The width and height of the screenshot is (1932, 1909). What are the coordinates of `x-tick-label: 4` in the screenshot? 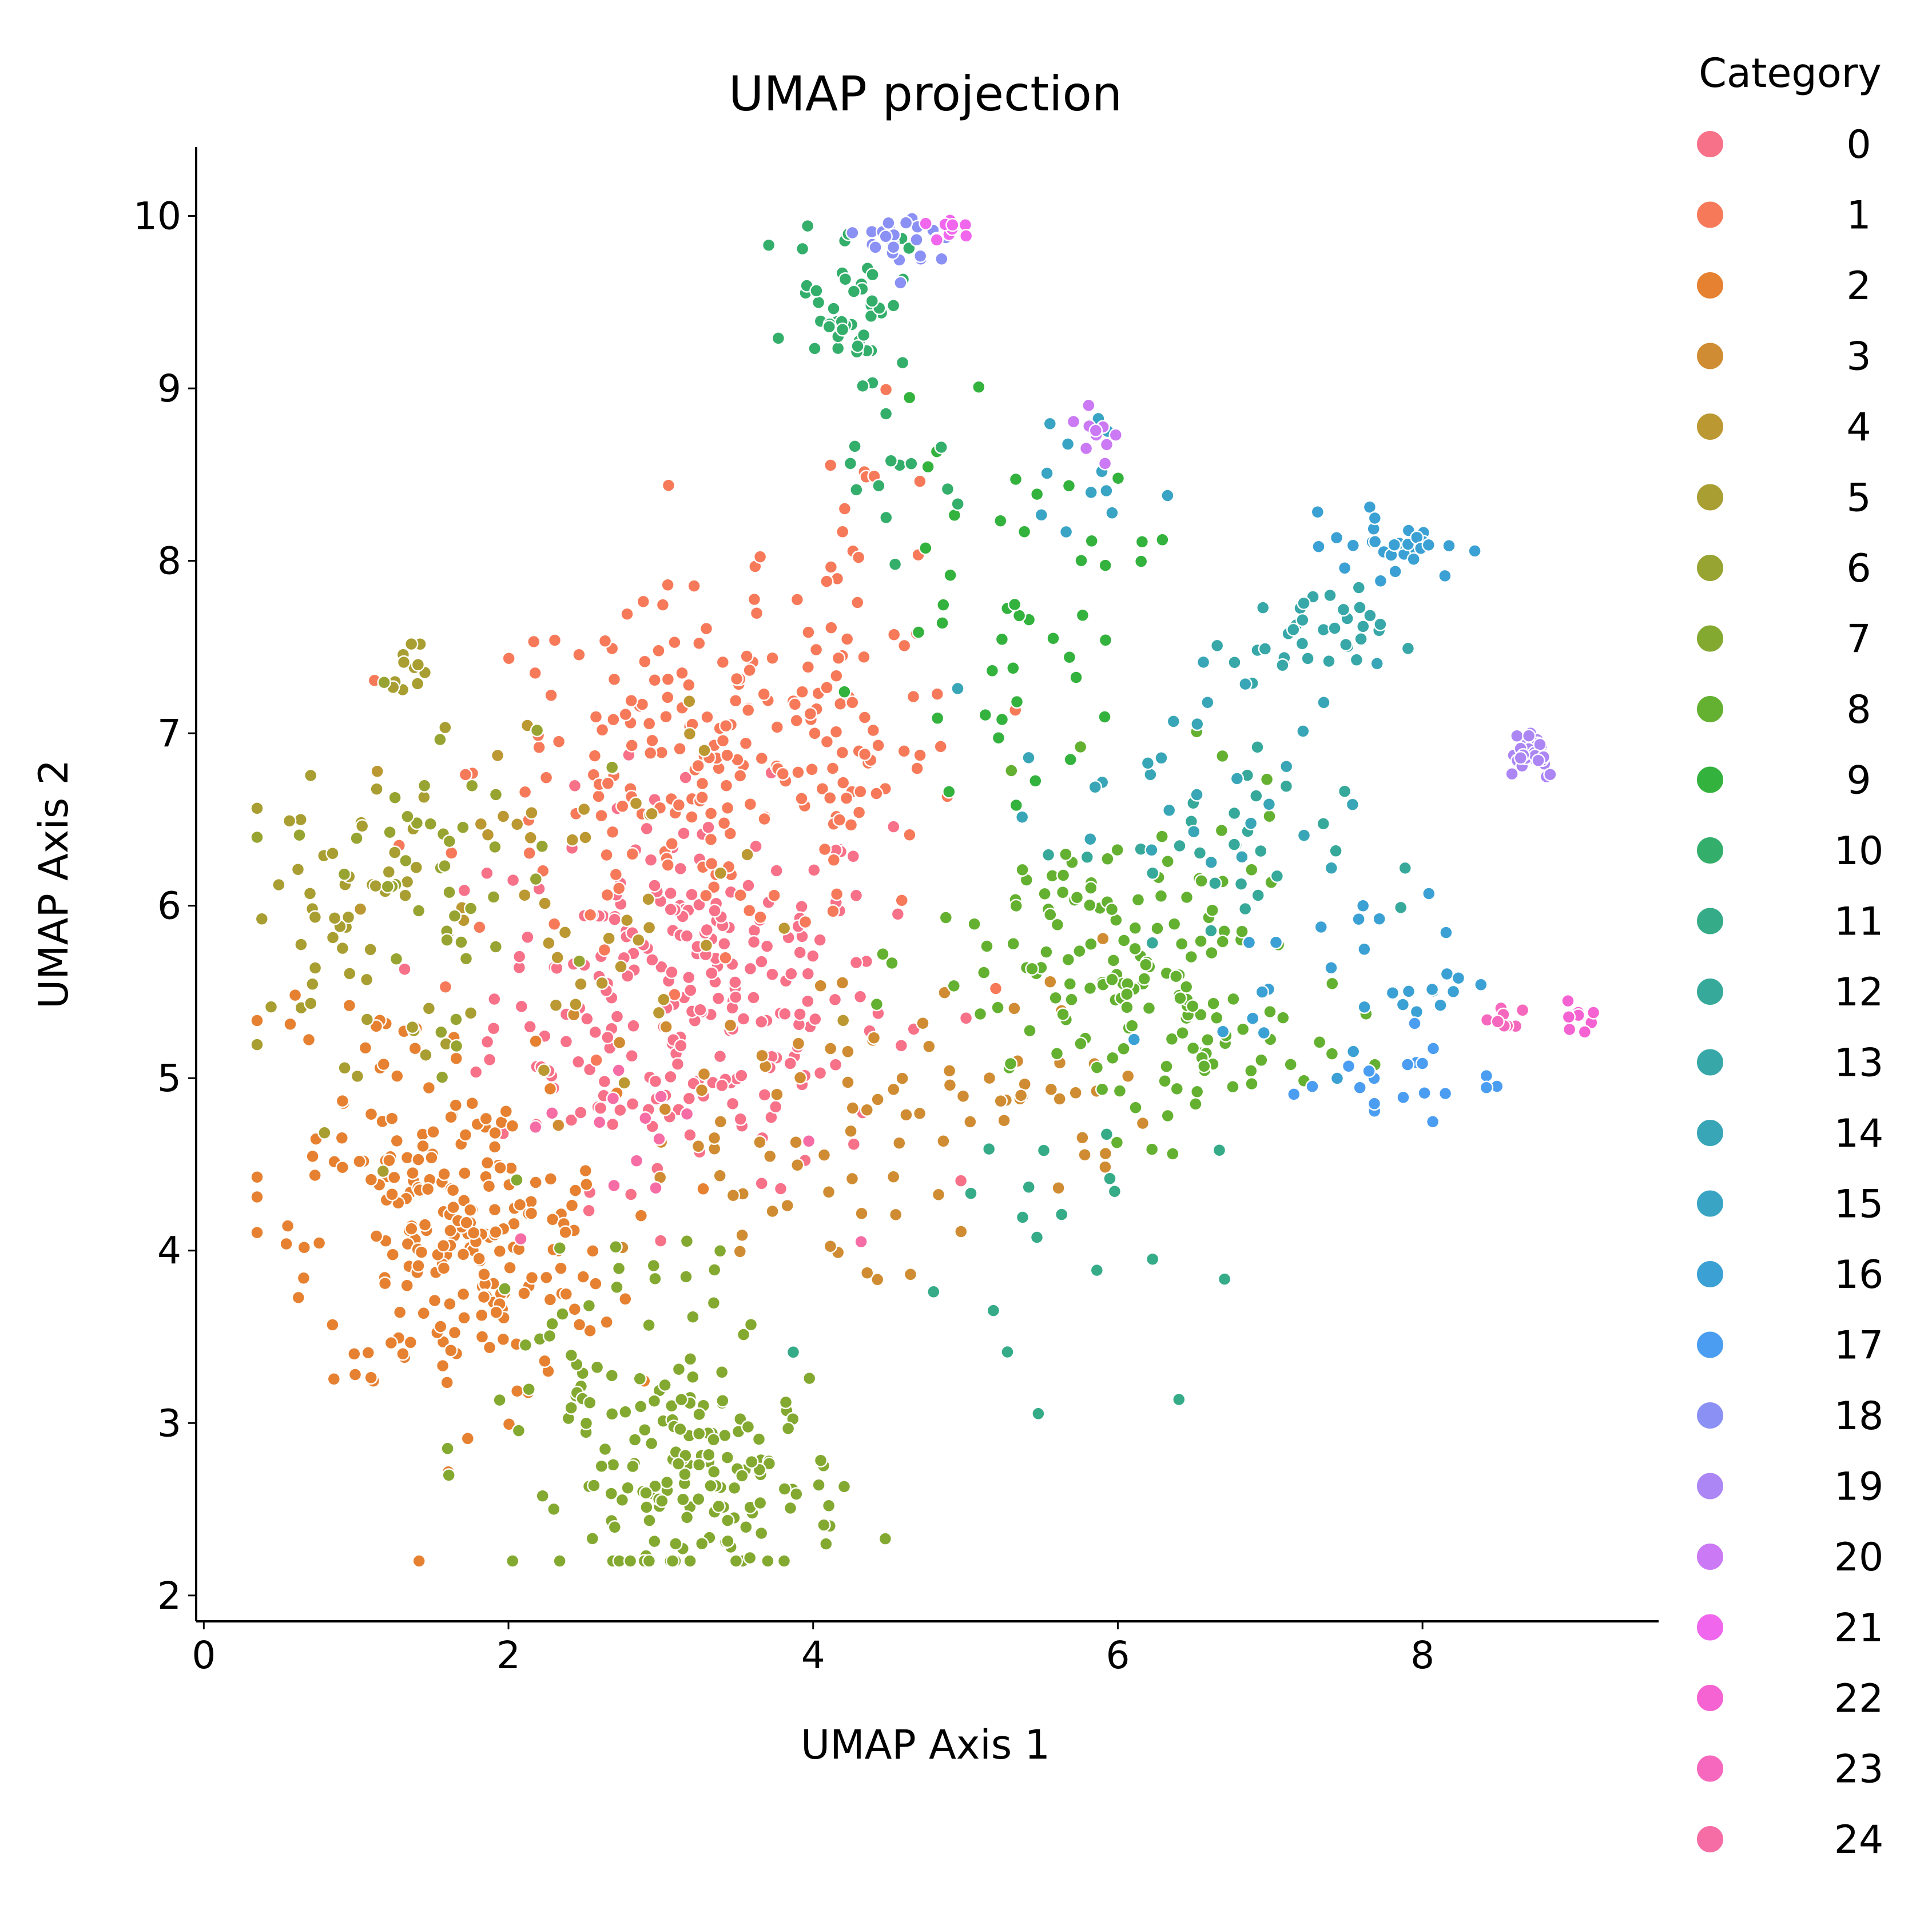 It's located at (813, 1655).